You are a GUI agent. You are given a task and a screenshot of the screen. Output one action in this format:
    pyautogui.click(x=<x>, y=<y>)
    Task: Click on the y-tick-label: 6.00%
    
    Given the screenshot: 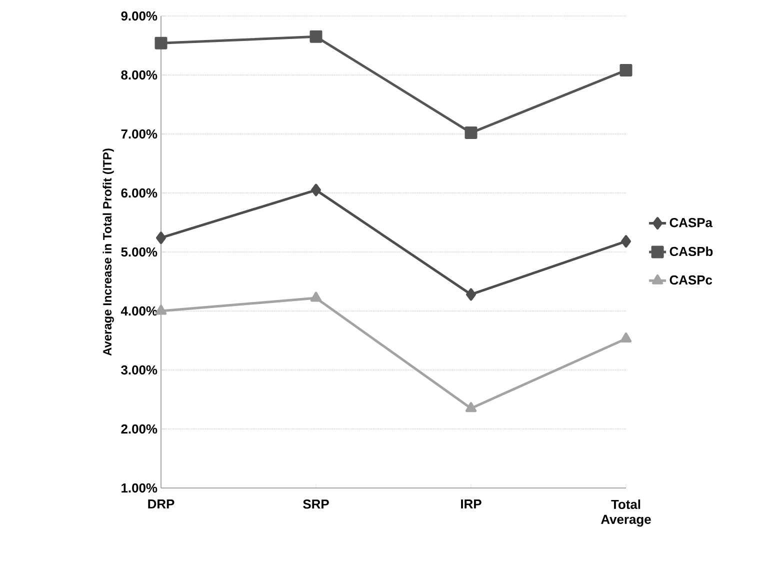 What is the action you would take?
    pyautogui.click(x=139, y=193)
    